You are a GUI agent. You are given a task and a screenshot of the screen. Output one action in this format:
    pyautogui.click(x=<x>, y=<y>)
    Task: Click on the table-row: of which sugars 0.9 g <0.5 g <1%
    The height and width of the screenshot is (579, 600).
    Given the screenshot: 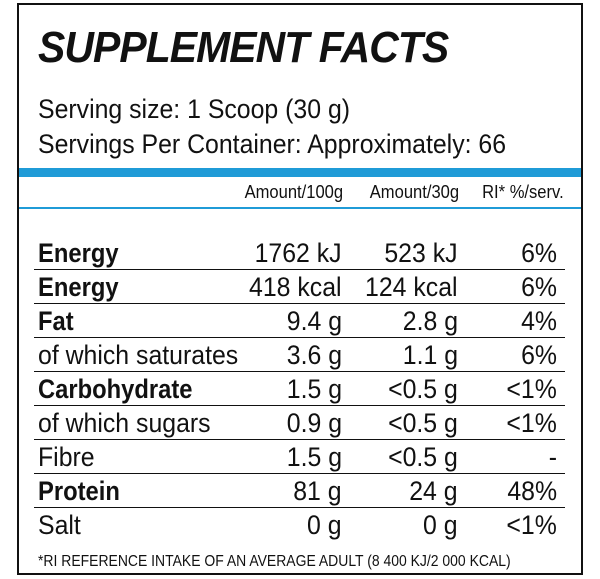 What is the action you would take?
    pyautogui.click(x=300, y=423)
    